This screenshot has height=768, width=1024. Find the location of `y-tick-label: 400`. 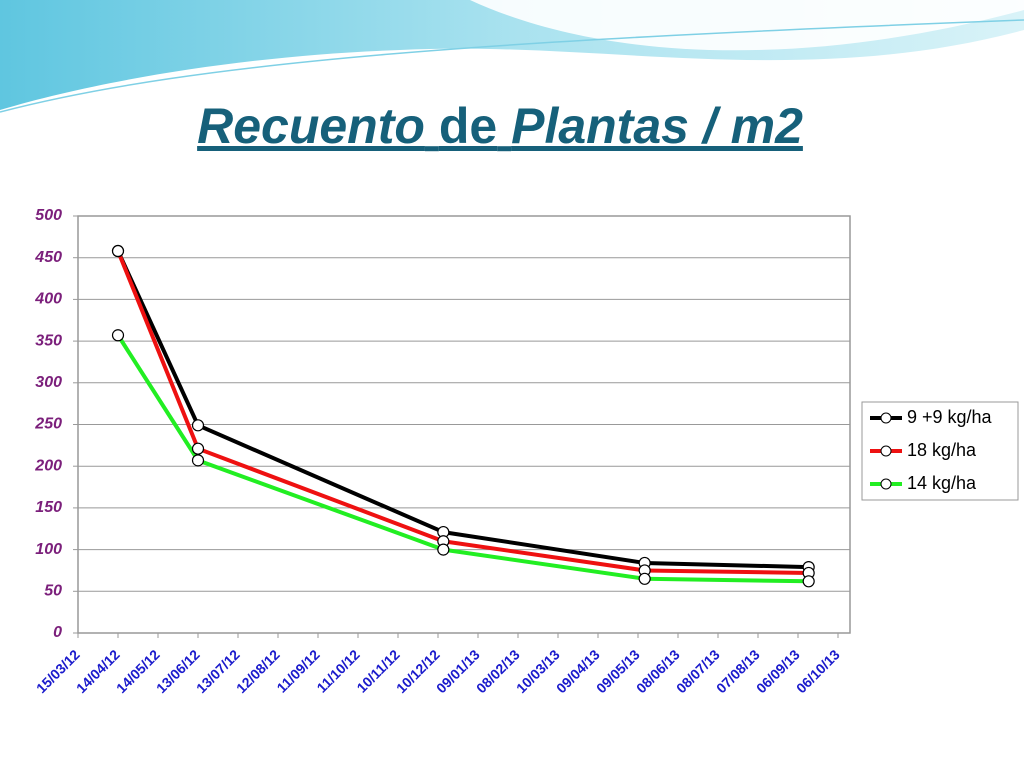

y-tick-label: 400 is located at coordinates (48, 299).